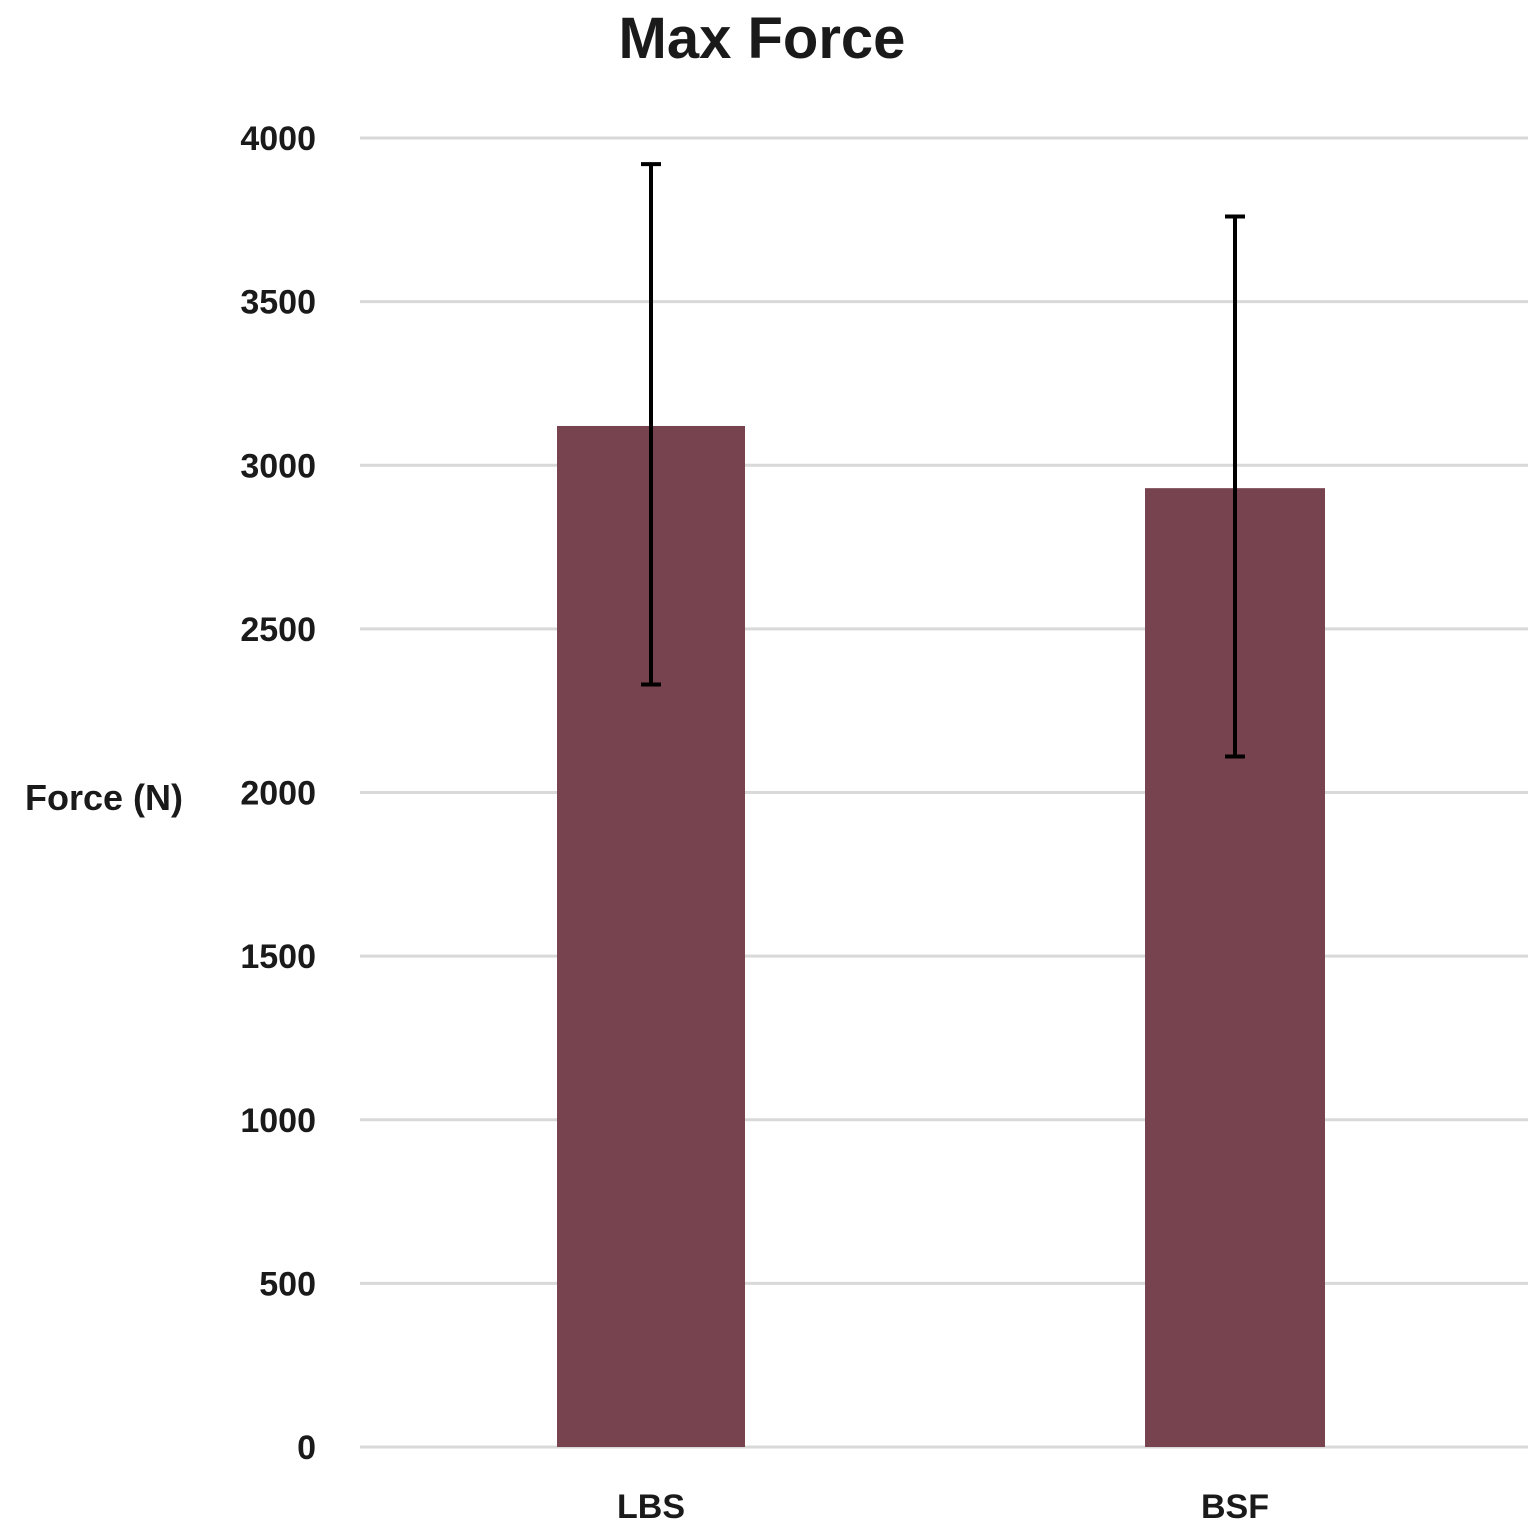 The width and height of the screenshot is (1535, 1529). What do you see at coordinates (651, 1507) in the screenshot?
I see `x-category-label-lbs: LBS` at bounding box center [651, 1507].